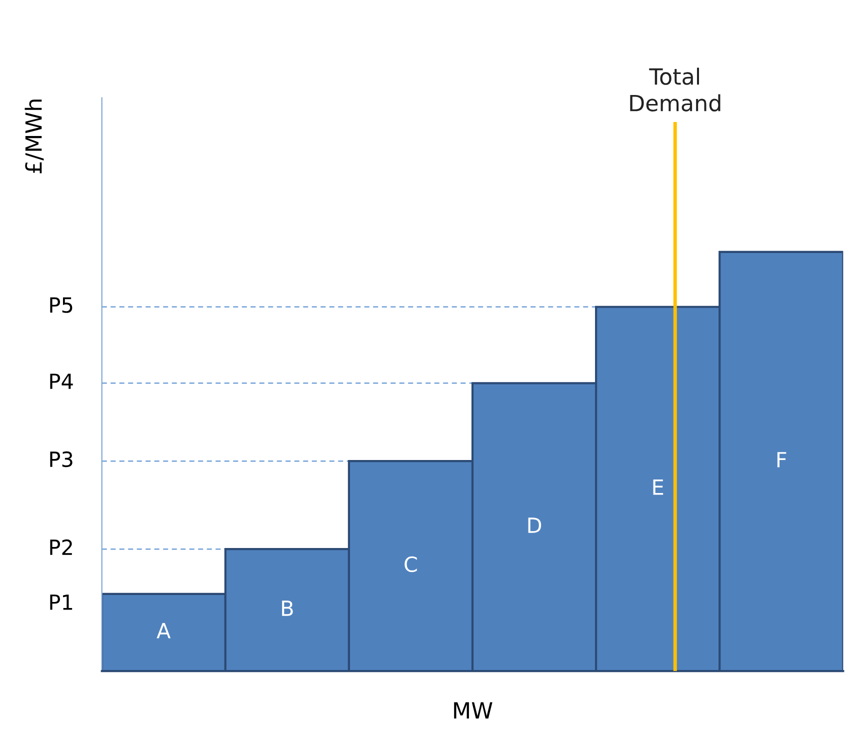  Describe the element at coordinates (61, 602) in the screenshot. I see `text: P1` at that location.